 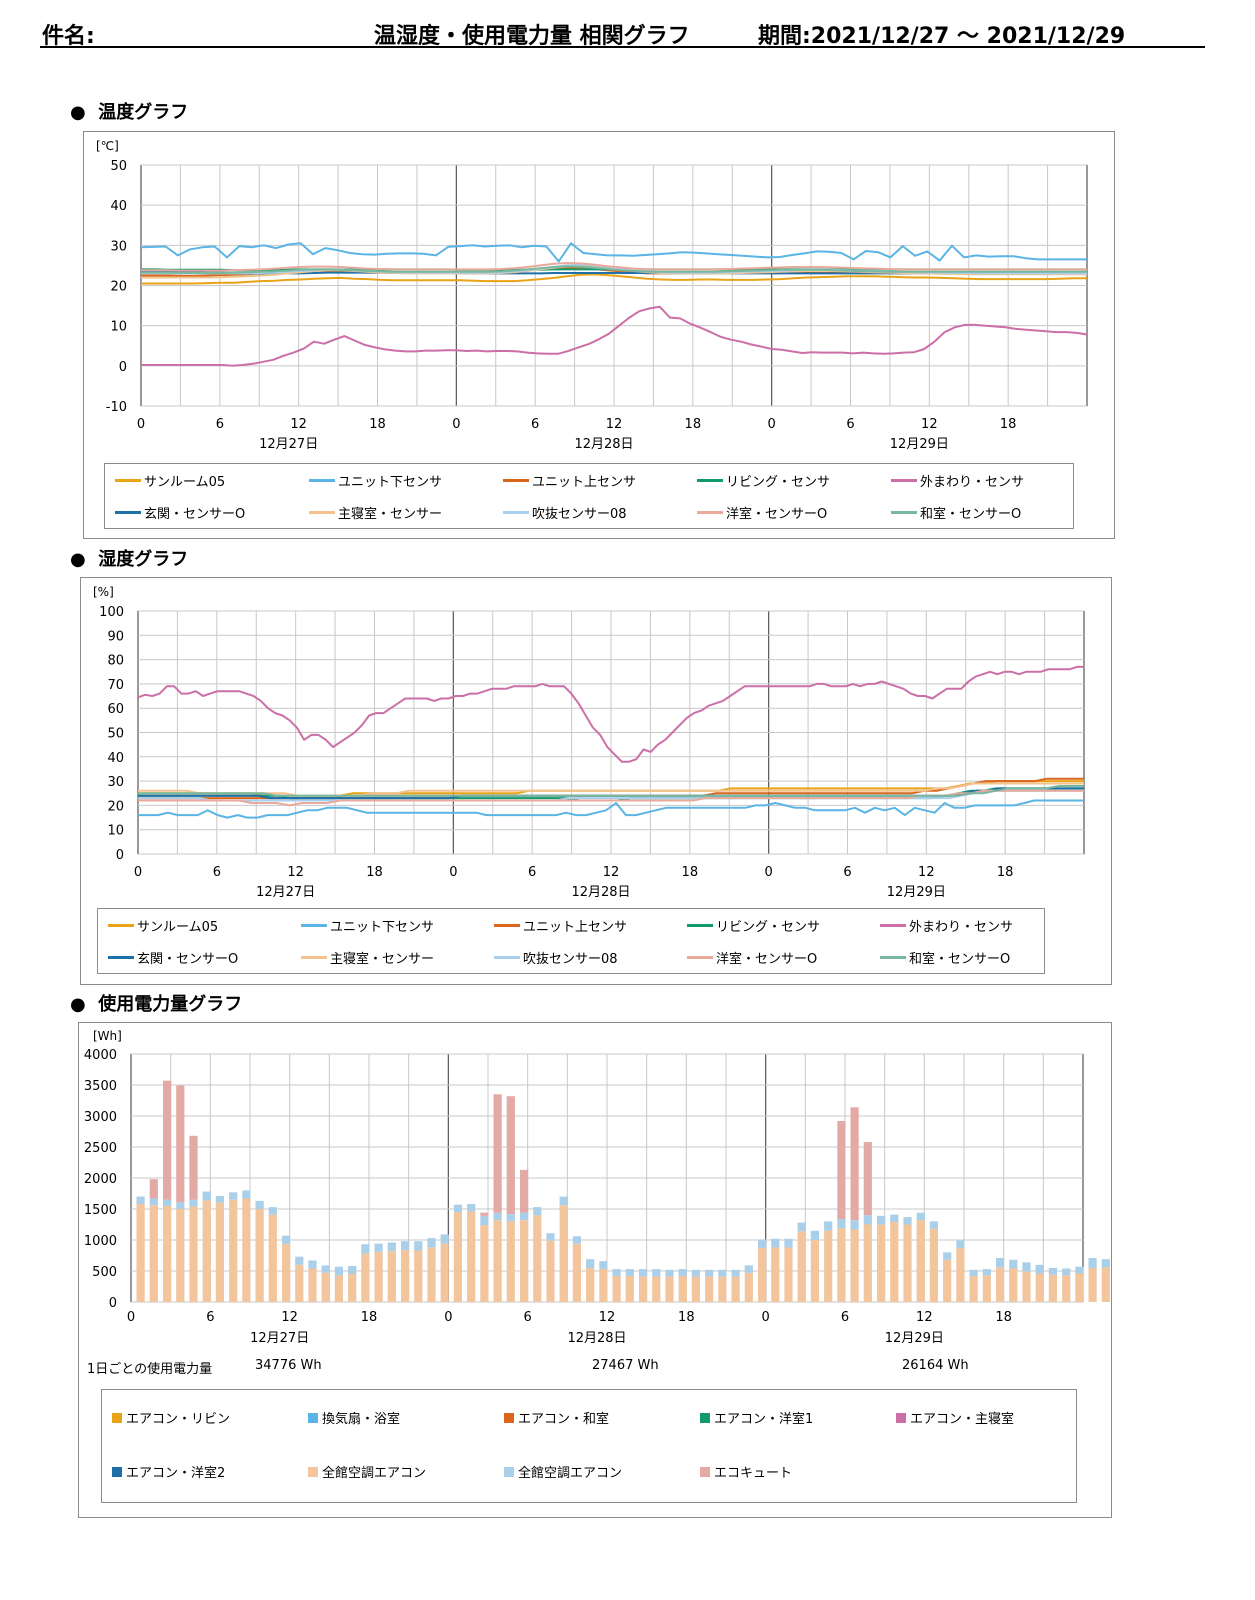 What do you see at coordinates (170, 480) in the screenshot?
I see `legend-item: サンルーム05` at bounding box center [170, 480].